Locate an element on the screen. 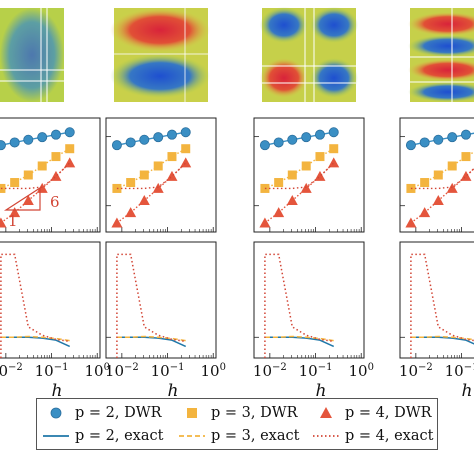 The width and height of the screenshot is (474, 474). circle-marker-icon is located at coordinates (56, 413).